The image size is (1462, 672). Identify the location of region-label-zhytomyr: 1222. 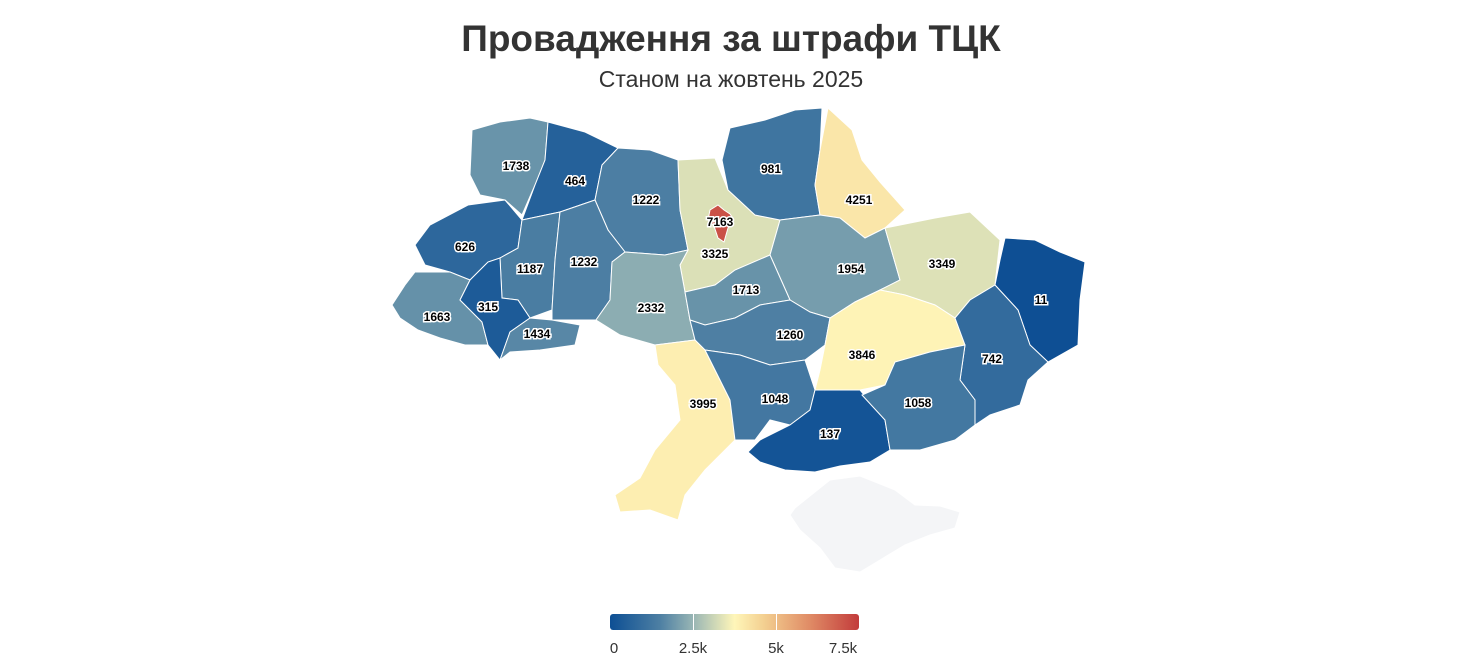
(646, 200).